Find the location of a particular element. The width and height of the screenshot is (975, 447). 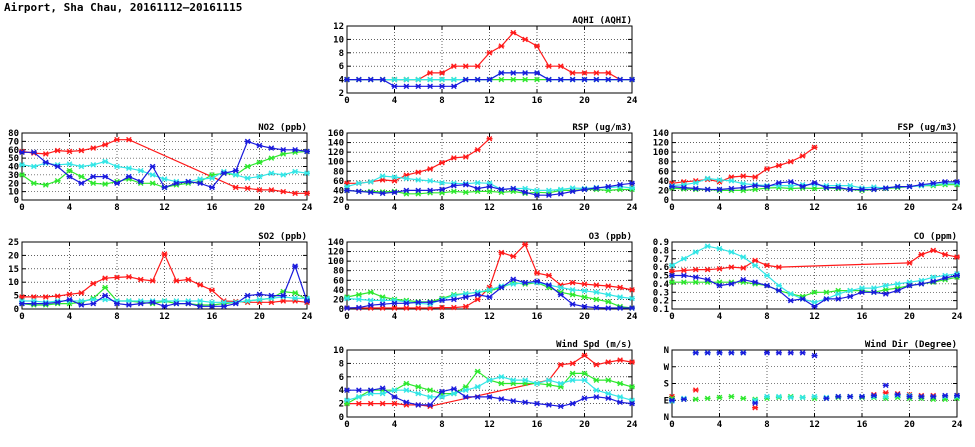

x-tick-label: 24 is located at coordinates (632, 425).